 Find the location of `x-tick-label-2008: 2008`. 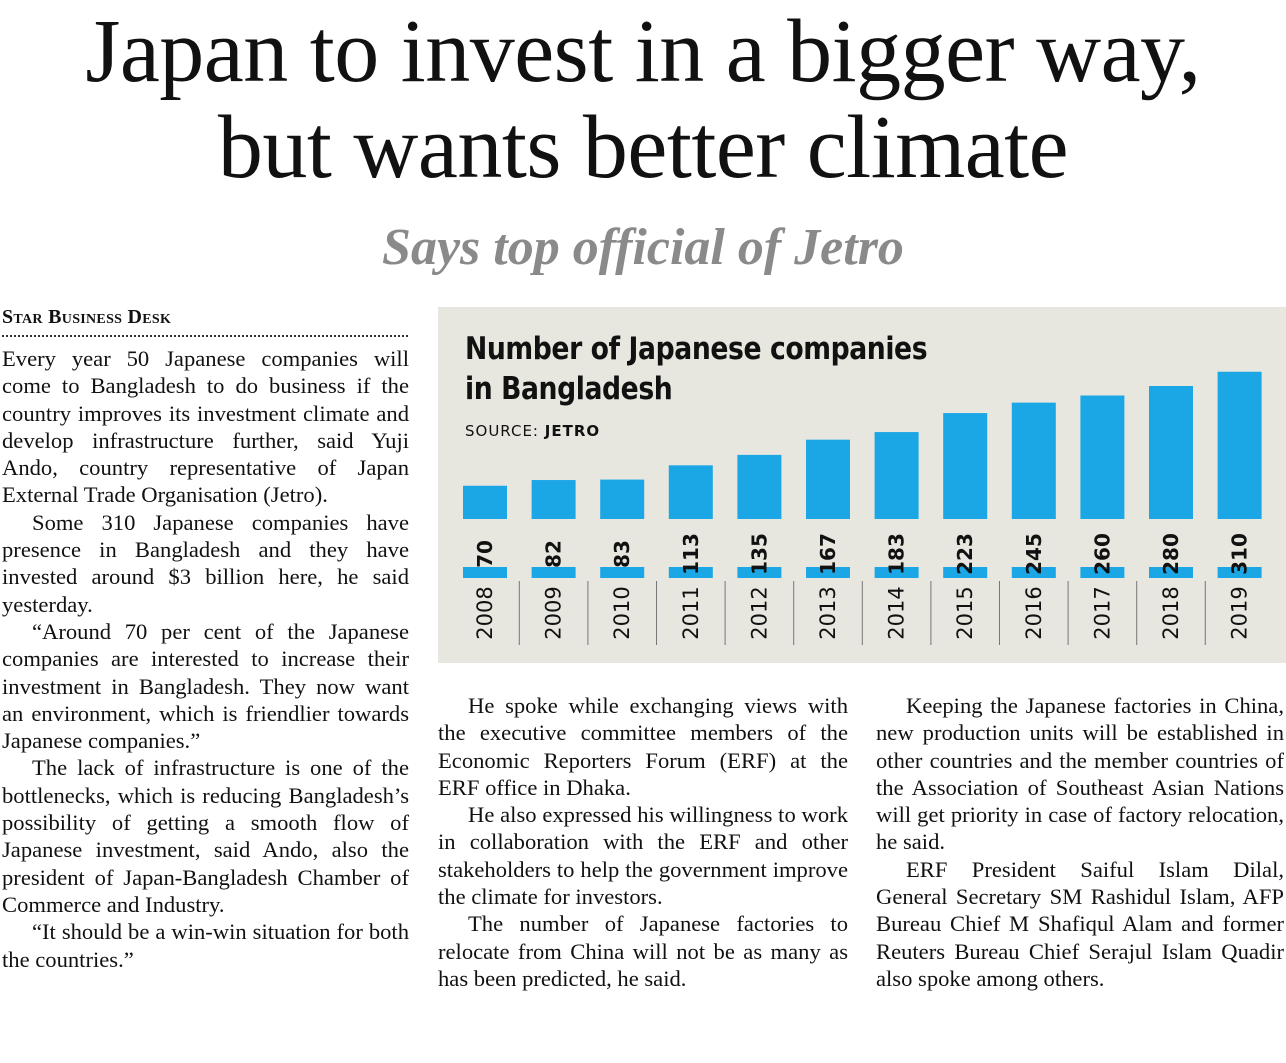

x-tick-label-2008: 2008 is located at coordinates (485, 612).